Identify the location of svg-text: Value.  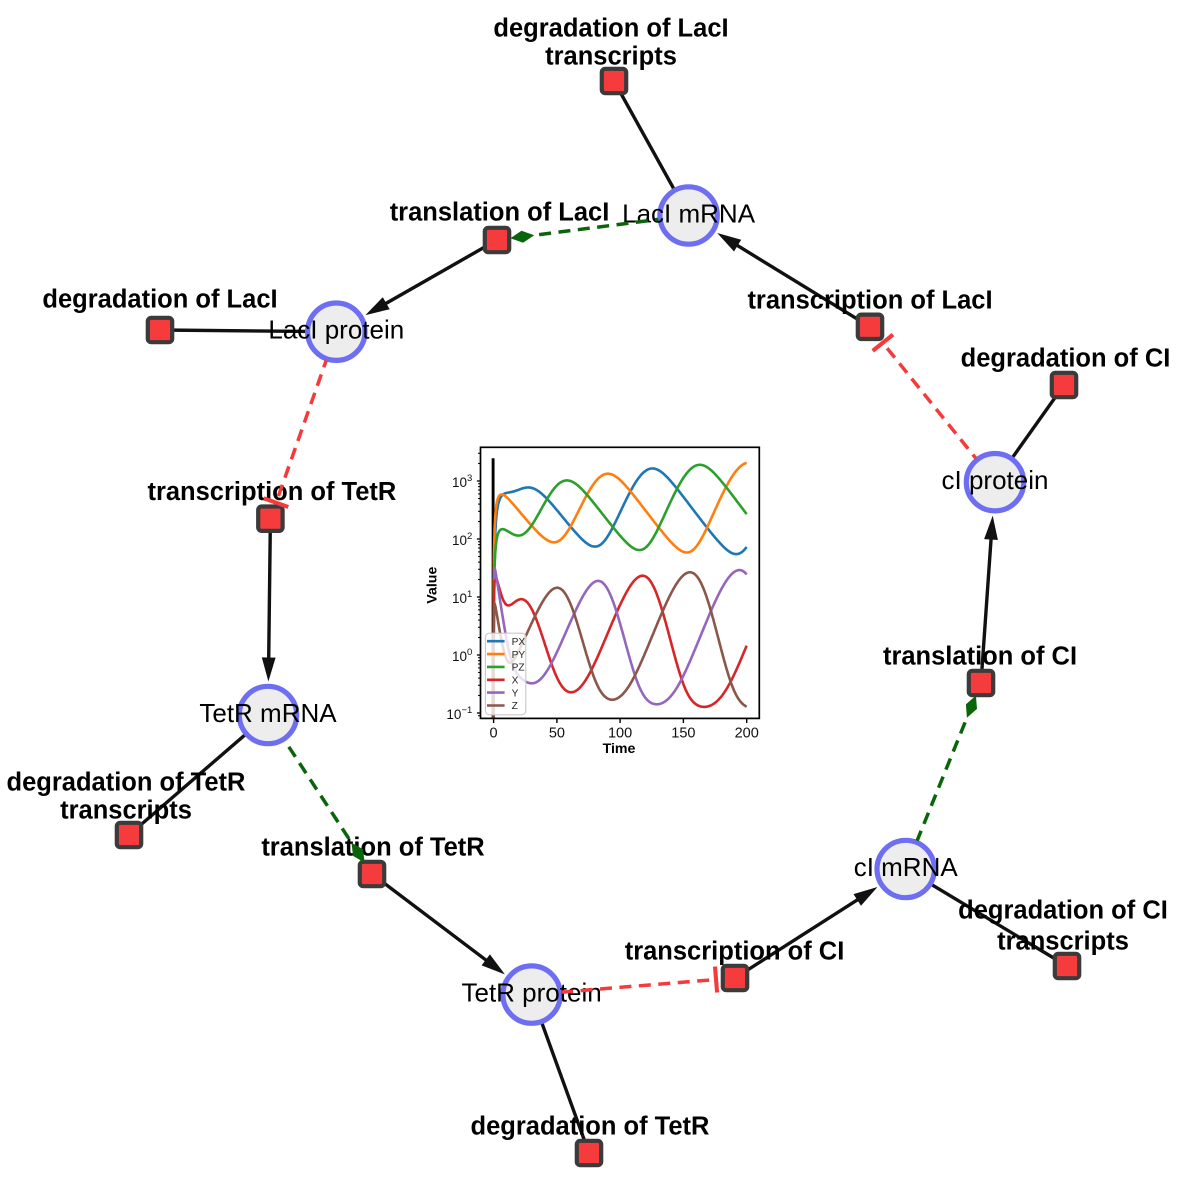
(432, 585).